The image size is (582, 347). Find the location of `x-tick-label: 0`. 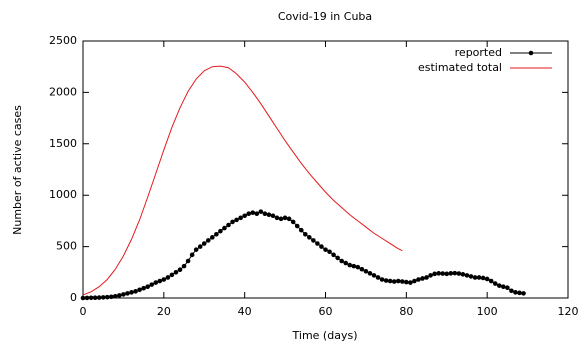

x-tick-label: 0 is located at coordinates (83, 311).